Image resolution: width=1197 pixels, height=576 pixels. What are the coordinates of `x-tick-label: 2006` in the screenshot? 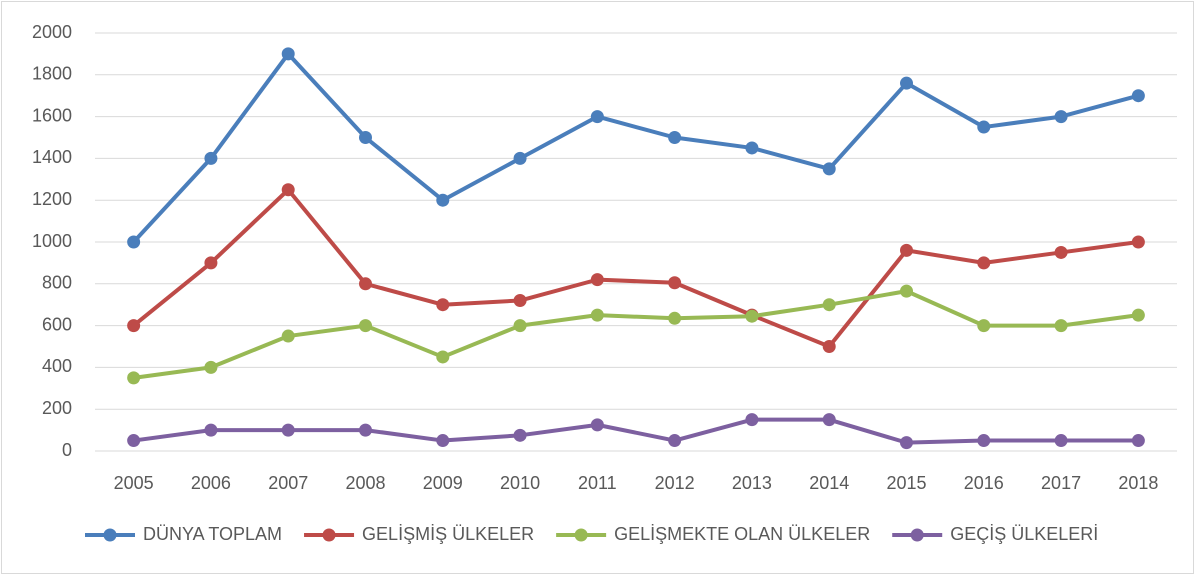 It's located at (211, 483).